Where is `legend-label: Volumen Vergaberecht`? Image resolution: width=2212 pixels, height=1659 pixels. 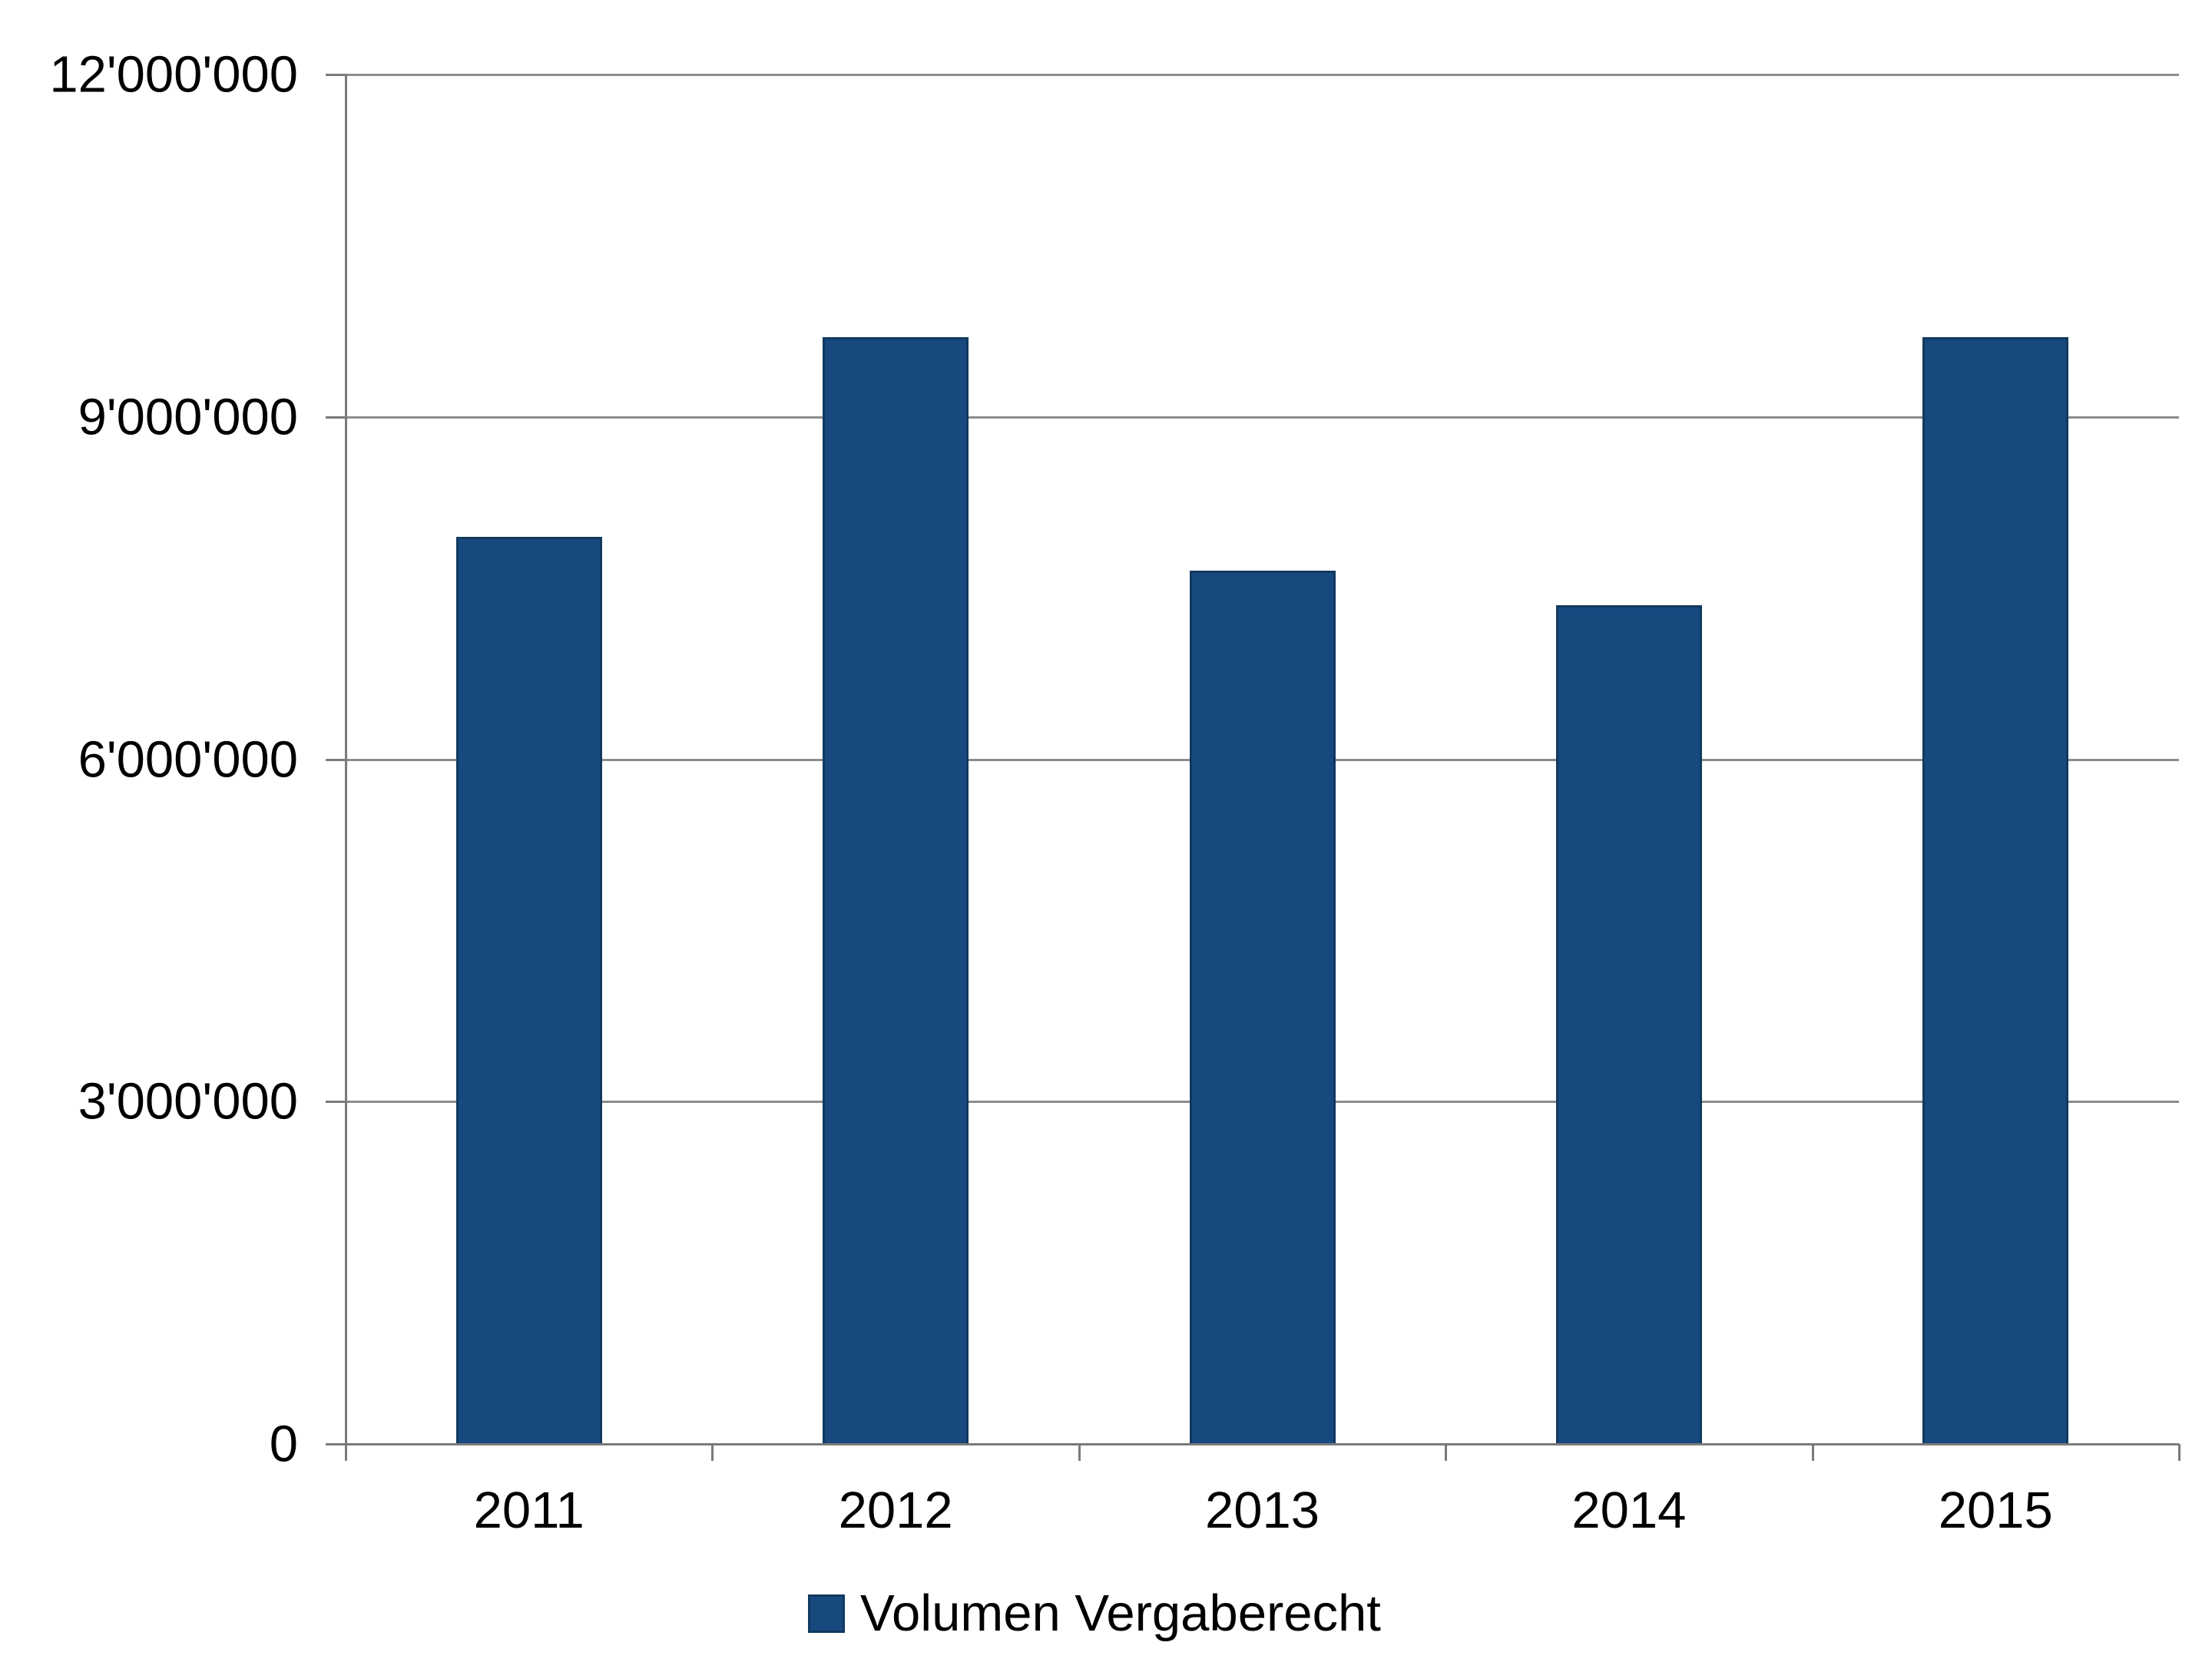
legend-label: Volumen Vergaberecht is located at coordinates (1120, 1613).